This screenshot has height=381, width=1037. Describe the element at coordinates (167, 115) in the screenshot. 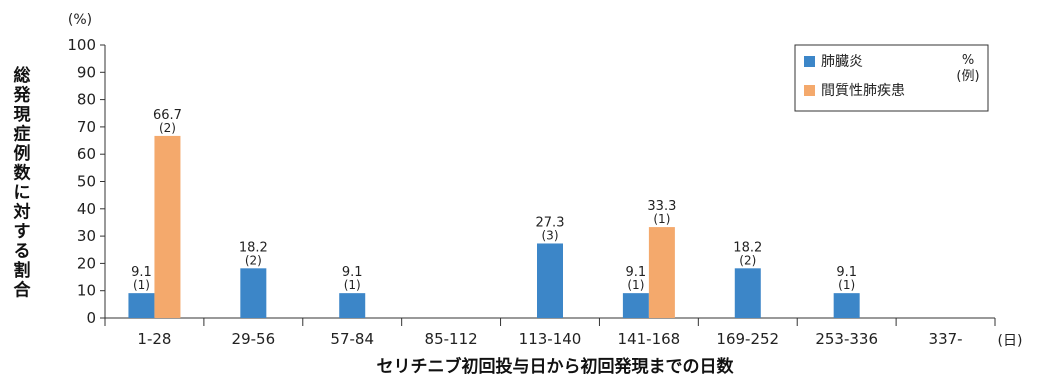

I see `data-label-value: 66.7` at that location.